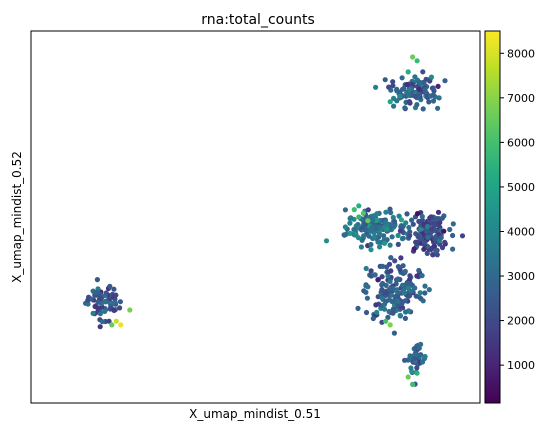 The image size is (553, 431). What do you see at coordinates (257, 20) in the screenshot?
I see `chart-title: rna:total_counts` at bounding box center [257, 20].